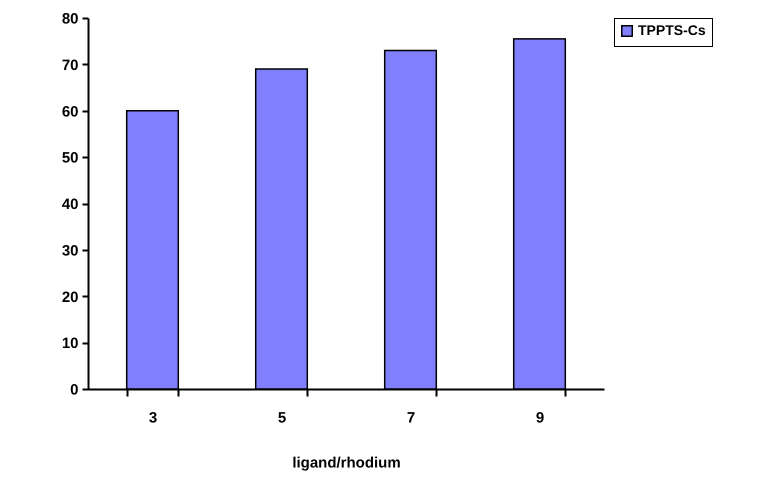  Describe the element at coordinates (346, 463) in the screenshot. I see `x-axis-title: ligand/rhodium` at that location.